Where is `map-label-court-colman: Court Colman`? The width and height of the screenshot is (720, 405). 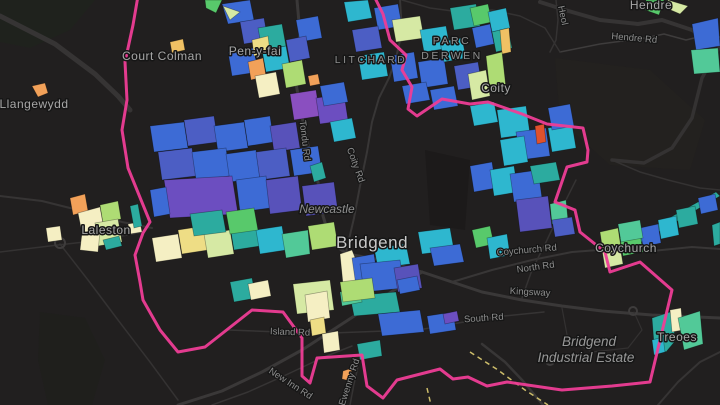
map-label-court-colman: Court Colman is located at coordinates (162, 56).